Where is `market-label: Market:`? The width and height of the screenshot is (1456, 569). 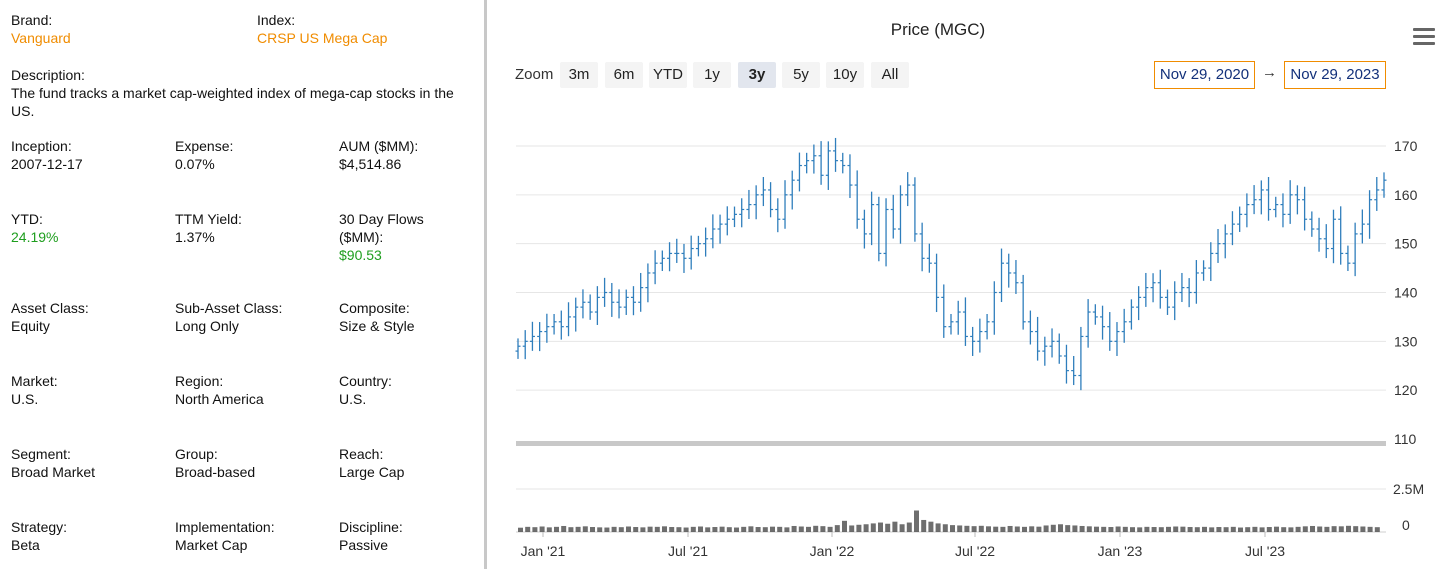
market-label: Market: is located at coordinates (34, 381).